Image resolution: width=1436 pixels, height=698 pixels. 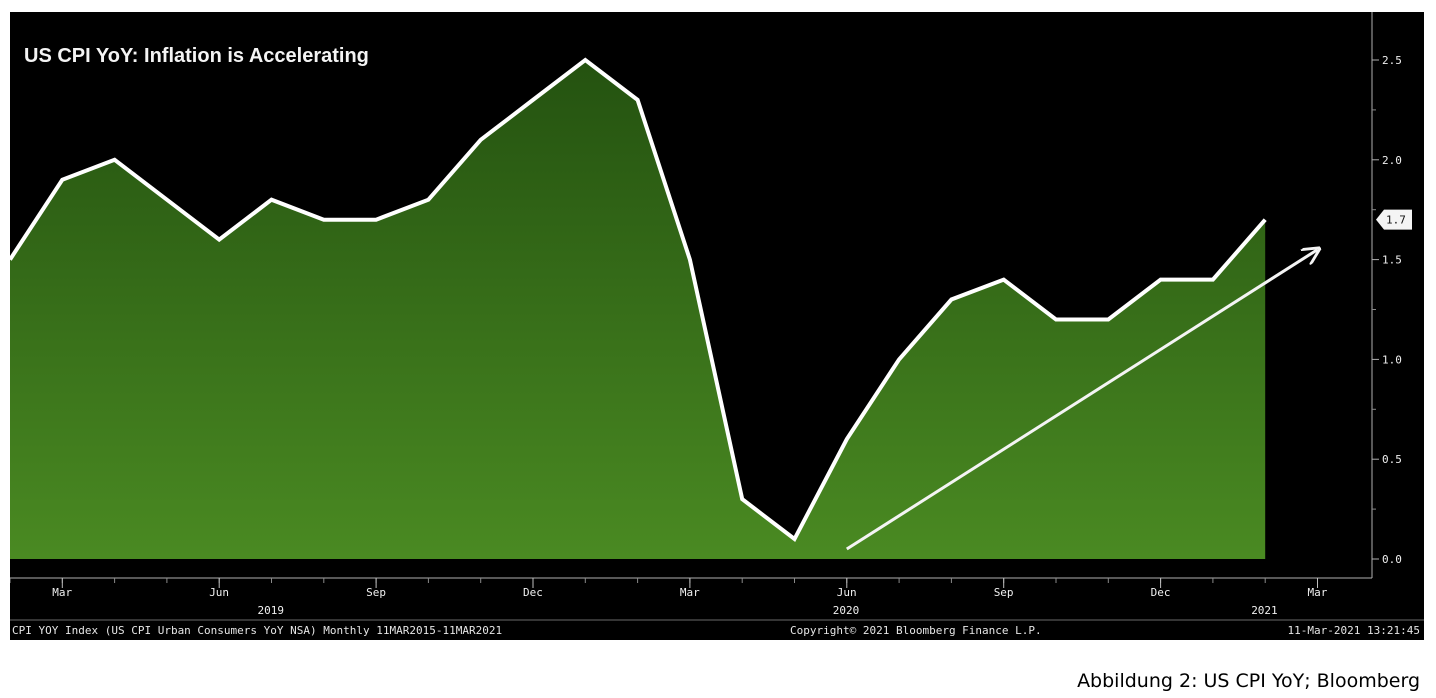 I want to click on y-tick-label: 1.5, so click(x=1392, y=260).